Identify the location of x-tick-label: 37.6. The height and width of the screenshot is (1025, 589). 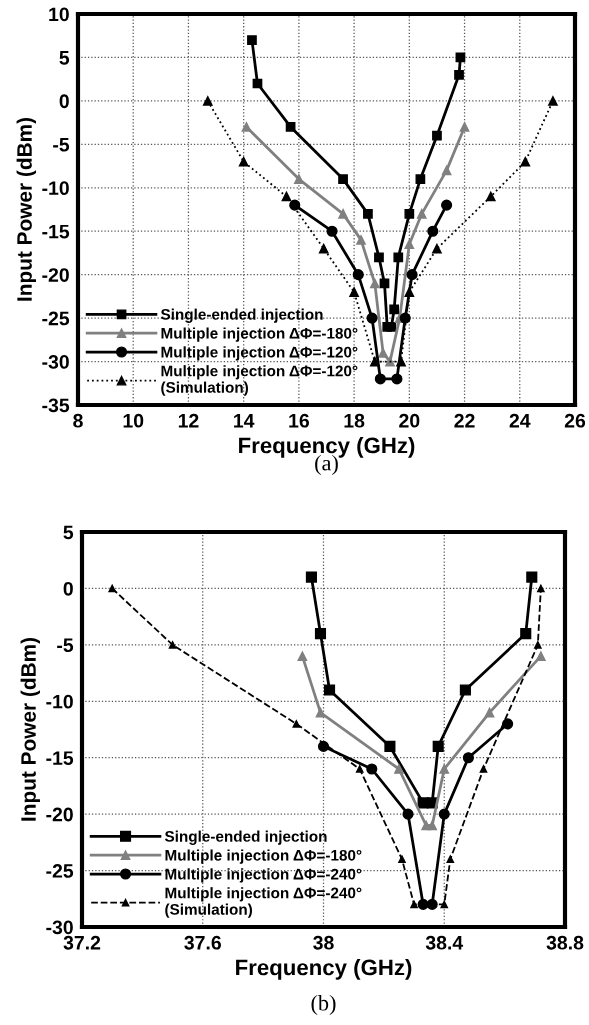
(202, 942).